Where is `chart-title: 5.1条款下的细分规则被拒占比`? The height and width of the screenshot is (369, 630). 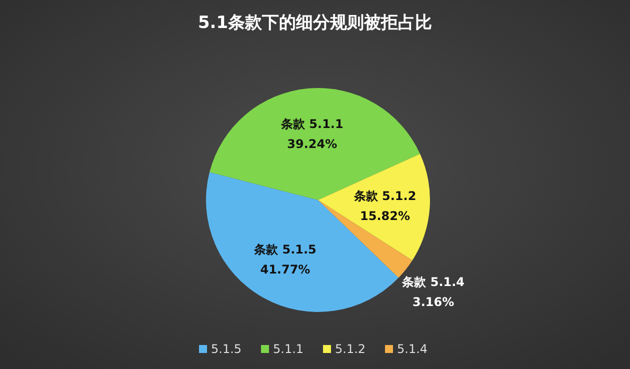 chart-title: 5.1条款下的细分规则被拒占比 is located at coordinates (315, 23).